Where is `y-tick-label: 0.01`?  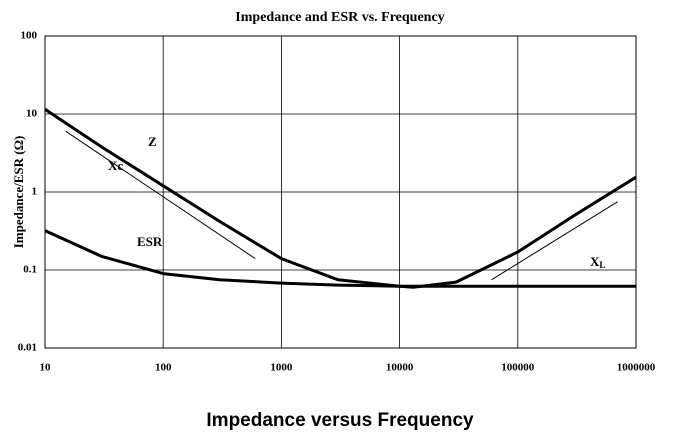 y-tick-label: 0.01 is located at coordinates (27, 348).